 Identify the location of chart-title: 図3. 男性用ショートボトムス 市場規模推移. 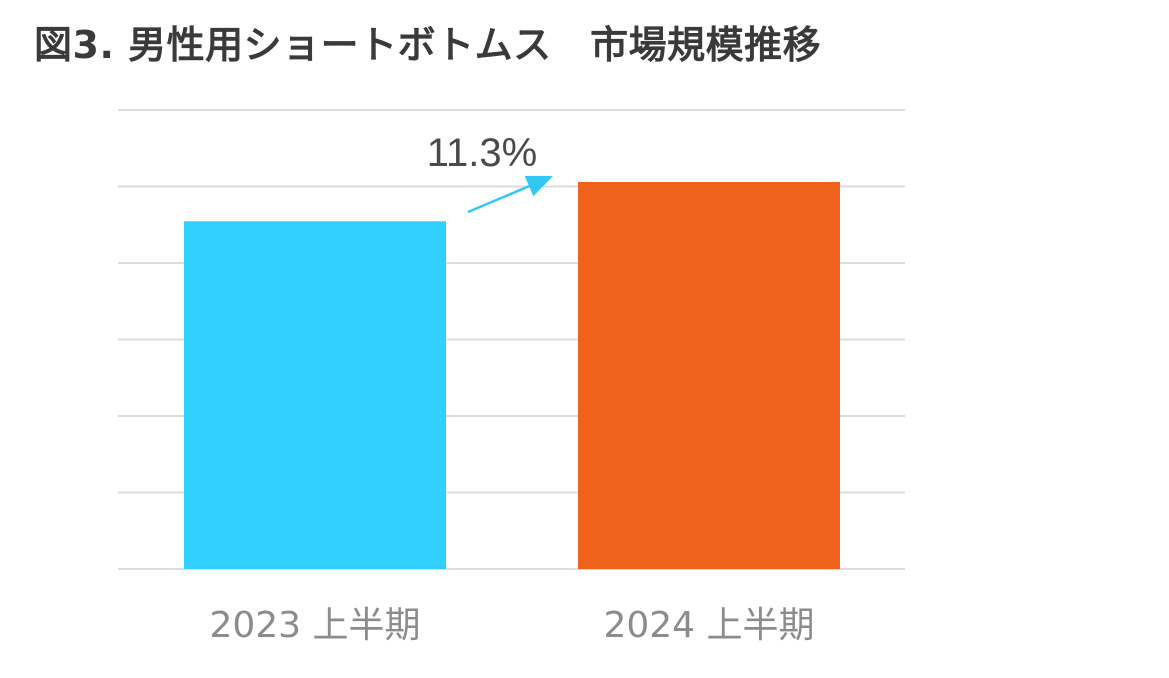
(428, 45).